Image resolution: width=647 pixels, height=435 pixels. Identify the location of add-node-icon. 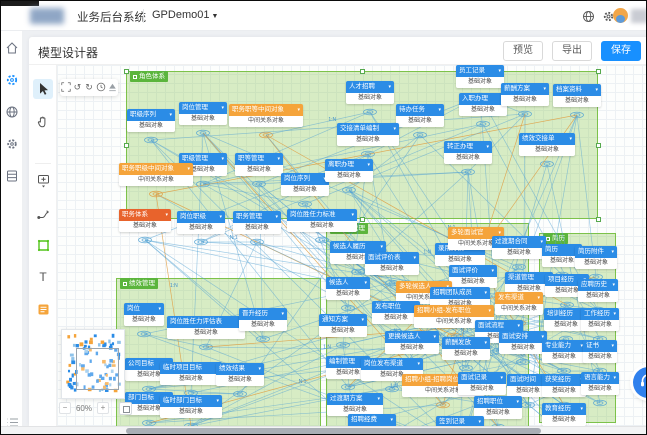
(43, 181).